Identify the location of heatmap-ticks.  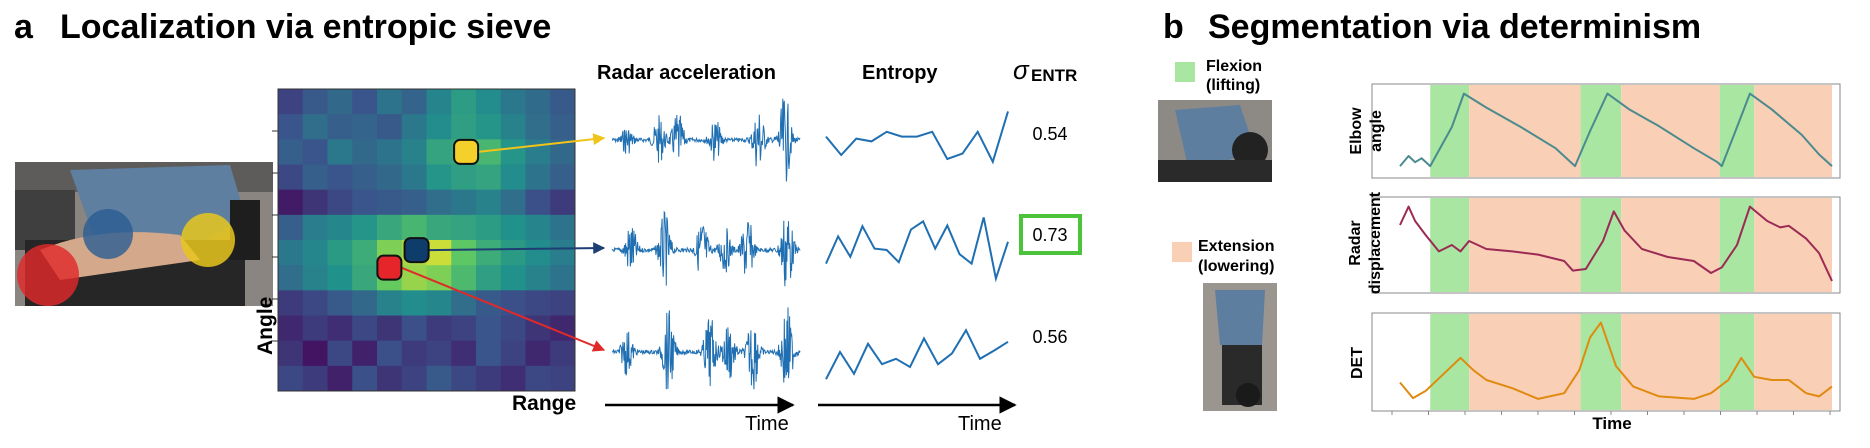
(275, 236).